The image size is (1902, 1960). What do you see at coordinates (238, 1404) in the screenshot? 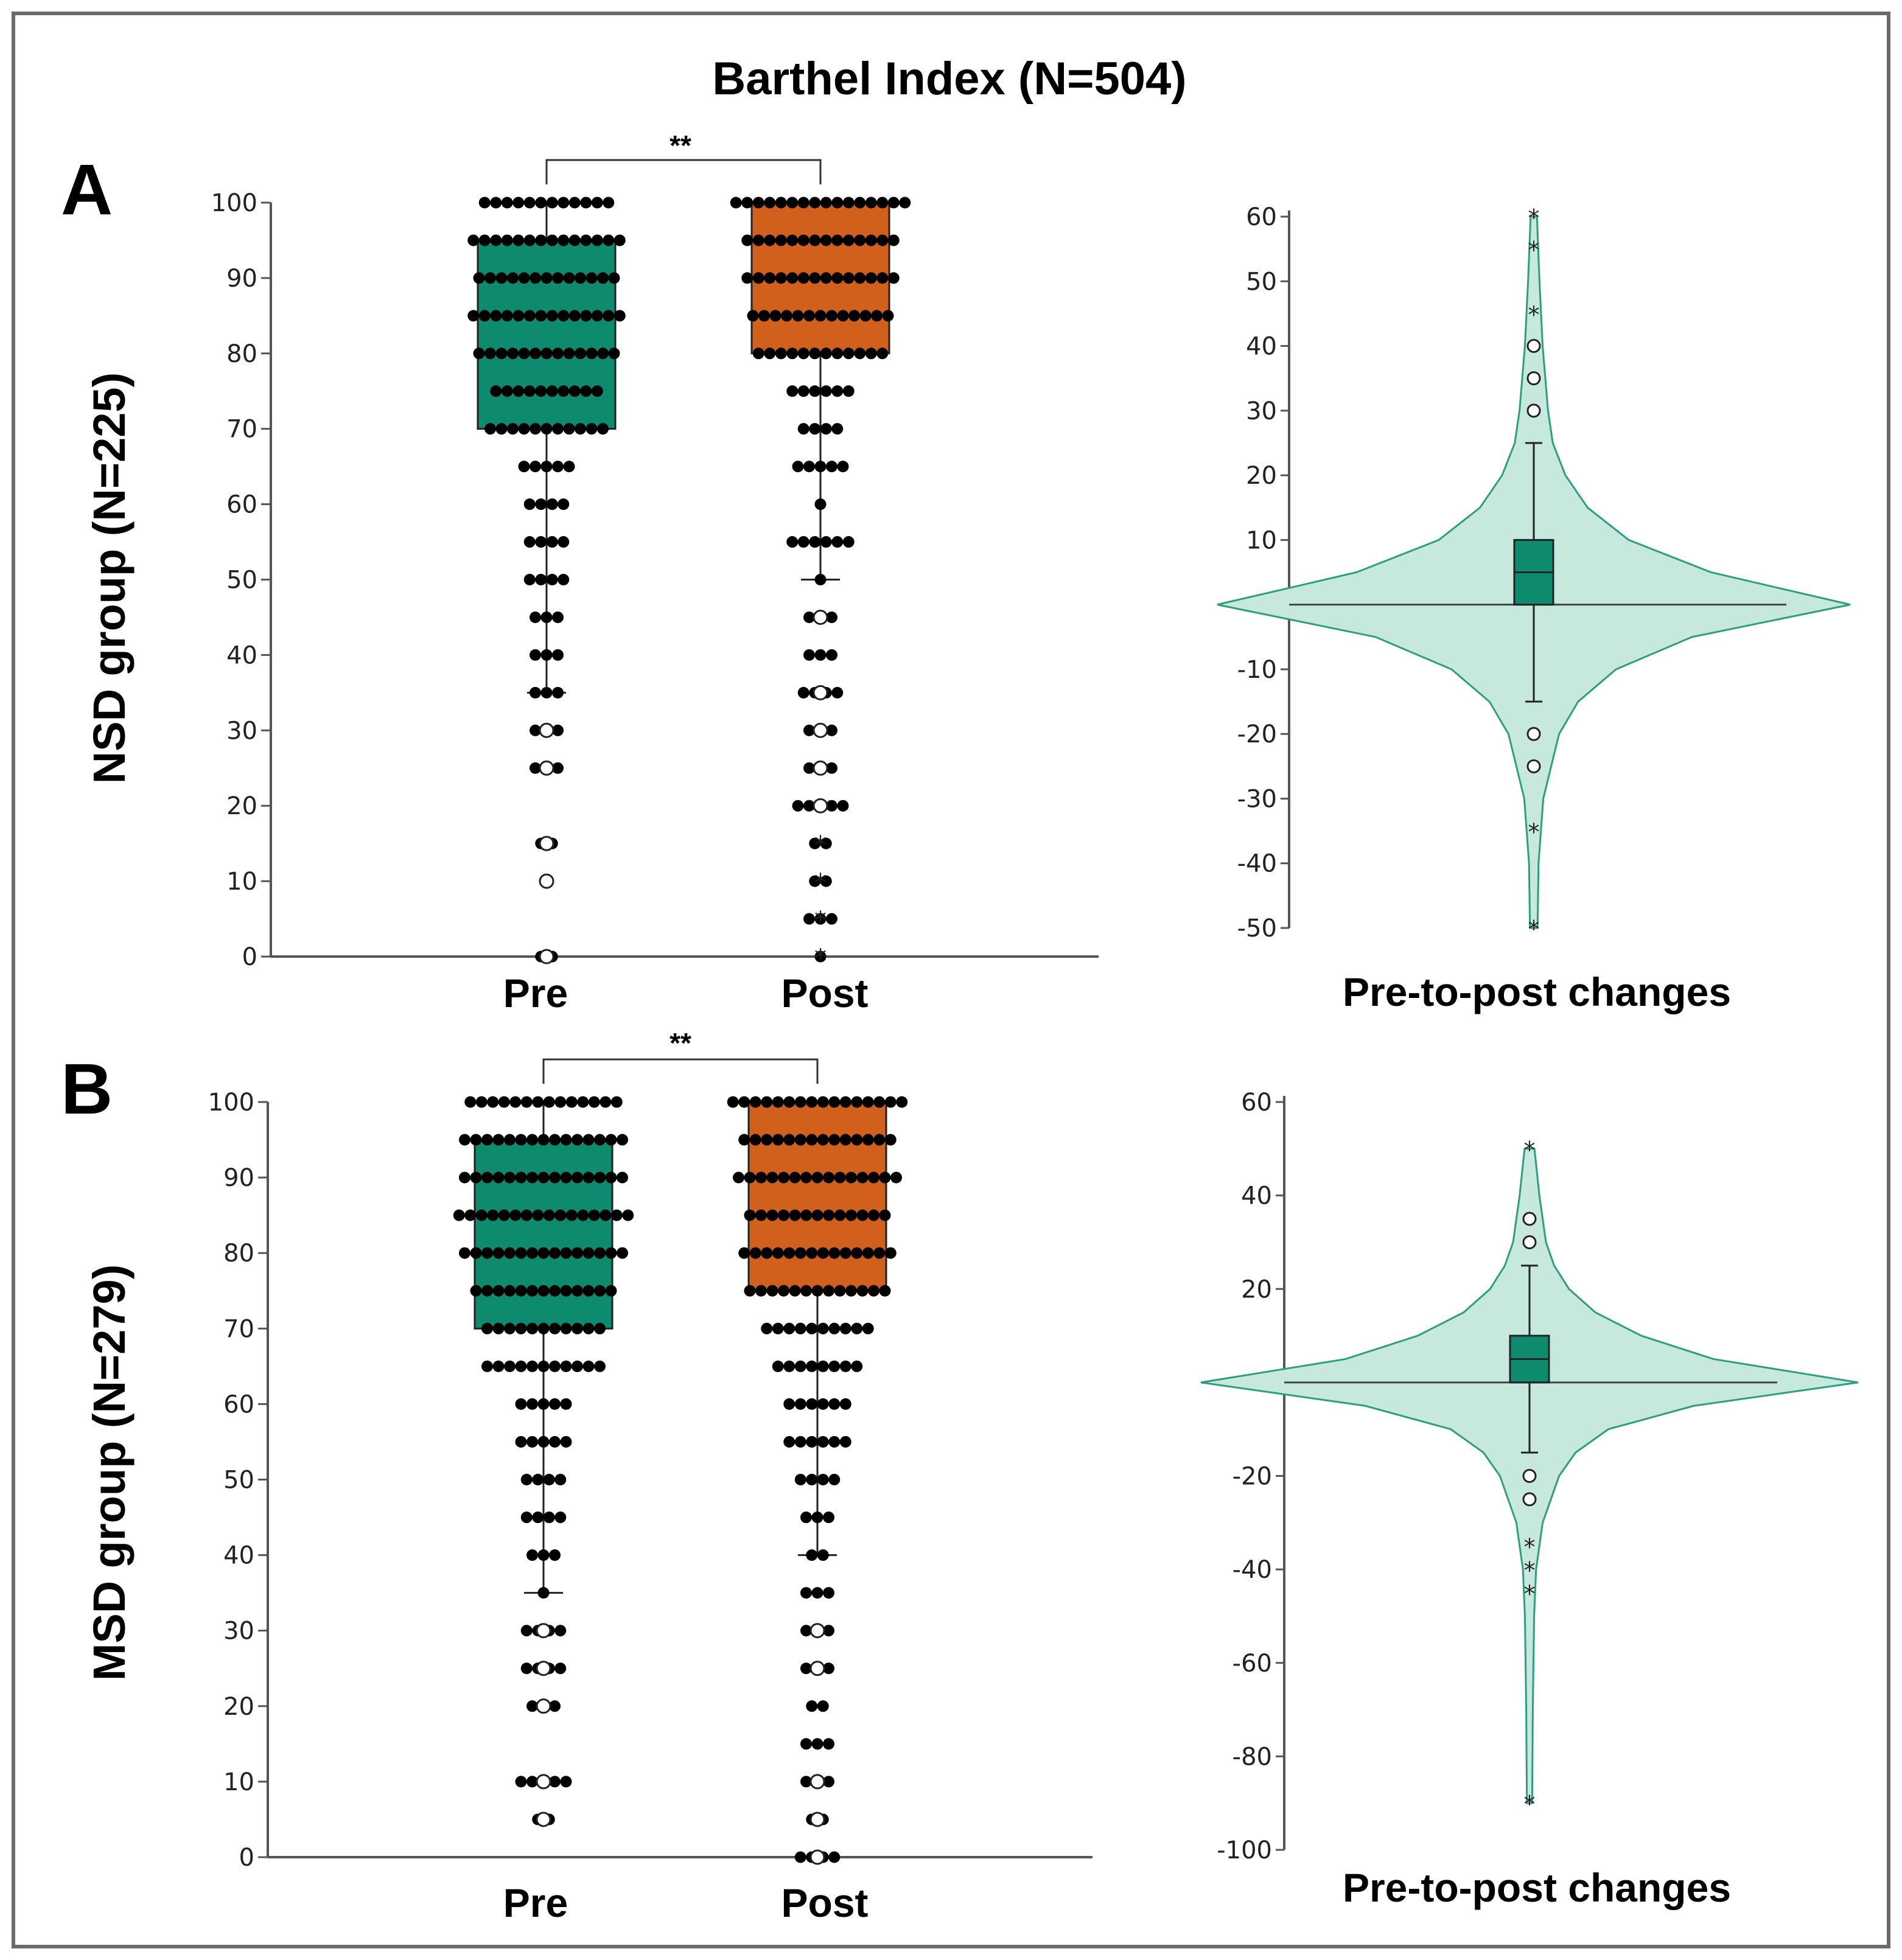
I see `y-tick-label: 60` at bounding box center [238, 1404].